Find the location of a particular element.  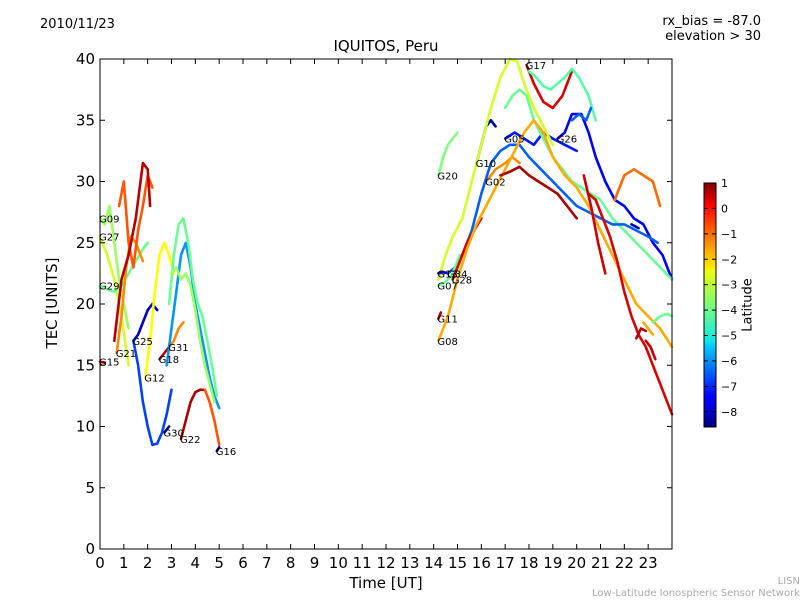

series-line-gs1 is located at coordinates (562, 94).